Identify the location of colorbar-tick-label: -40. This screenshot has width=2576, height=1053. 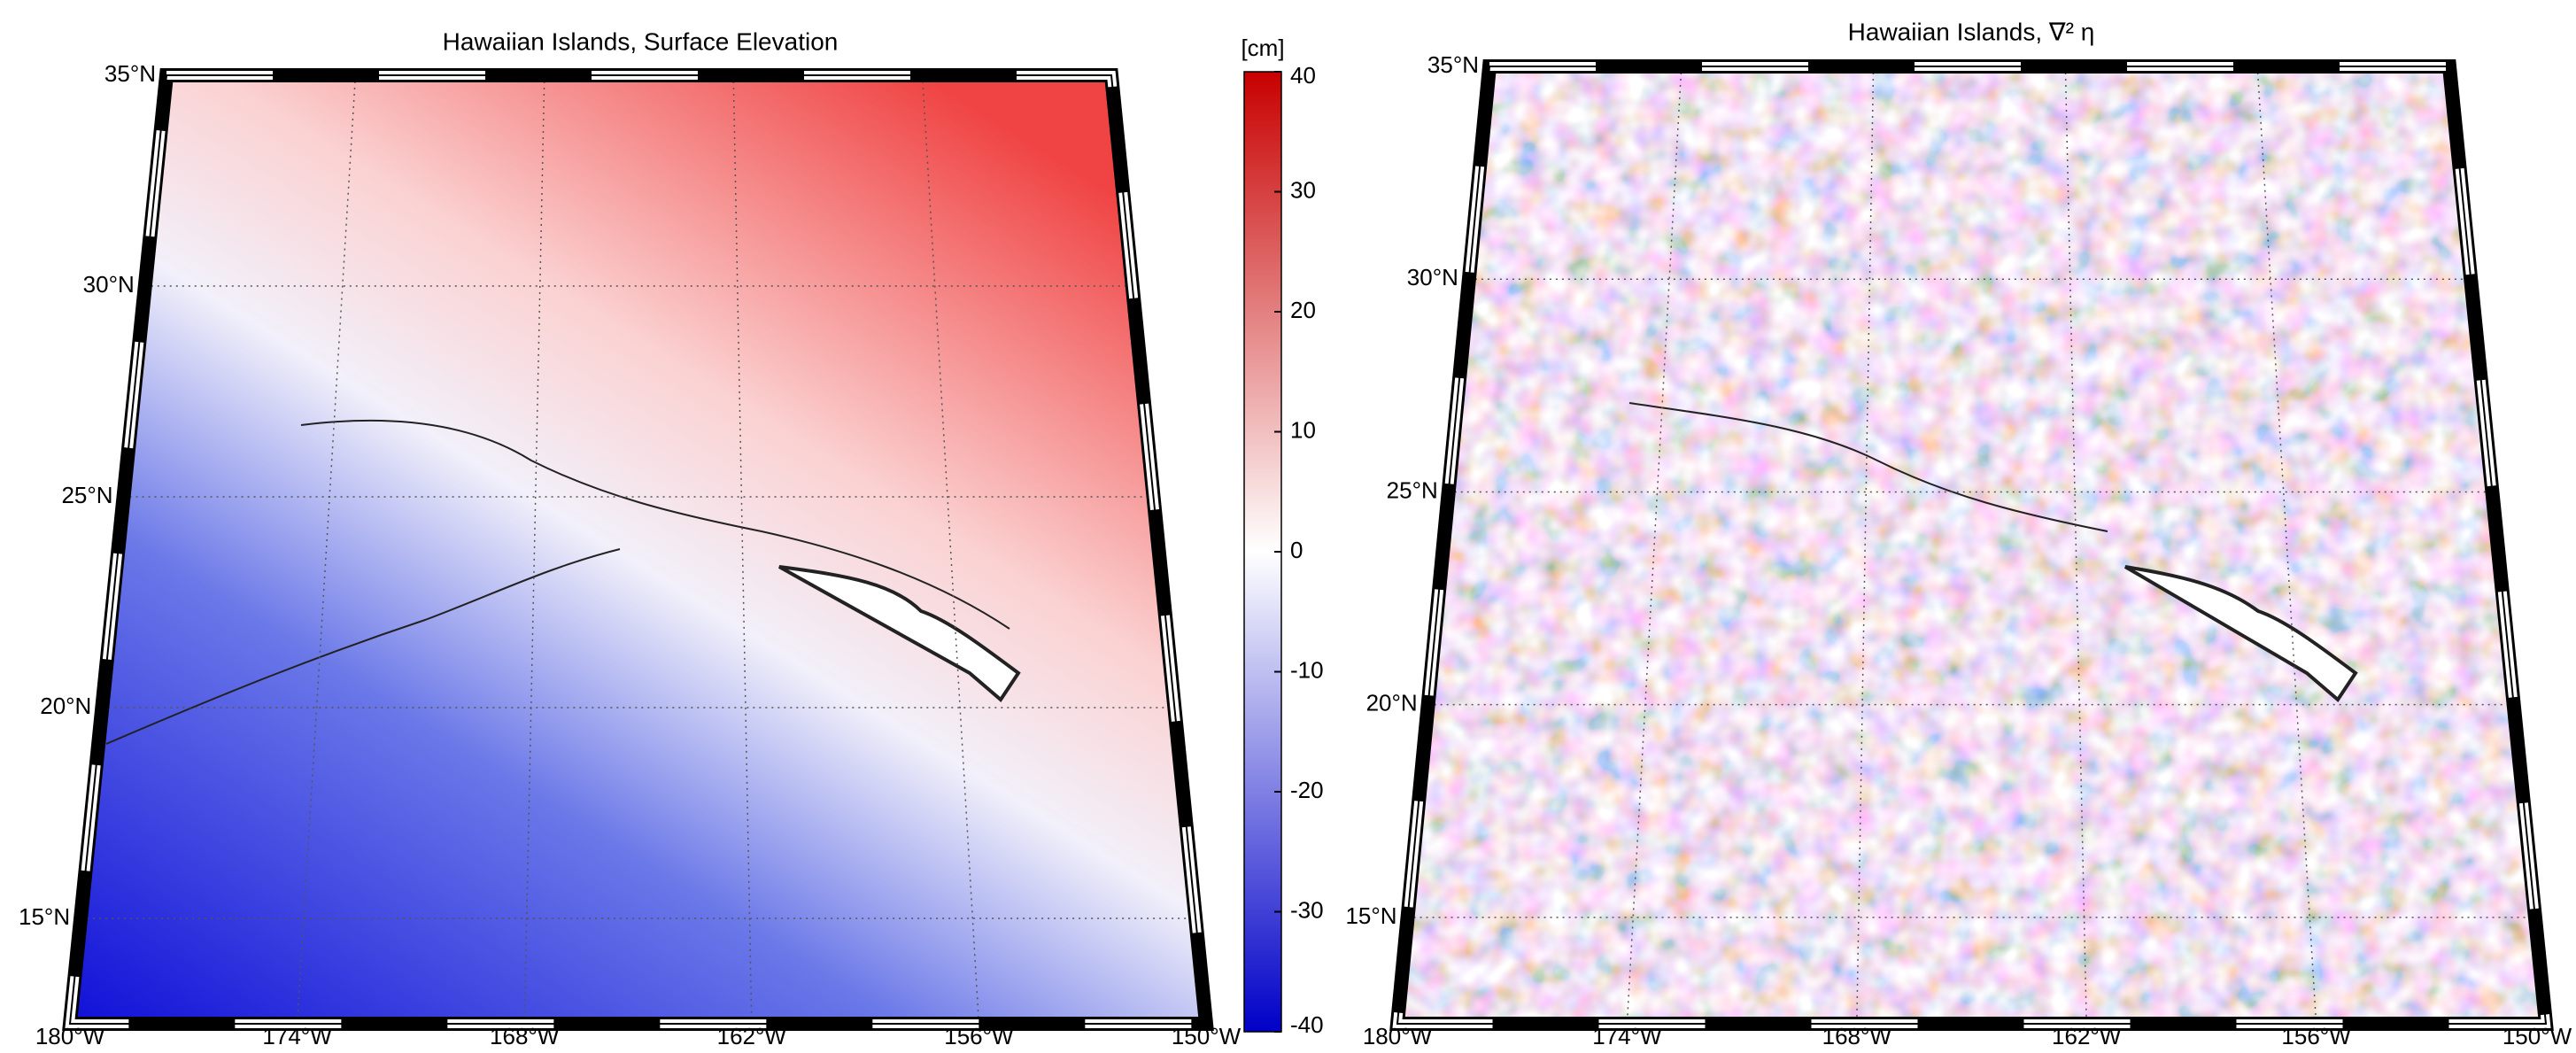
(1307, 1024).